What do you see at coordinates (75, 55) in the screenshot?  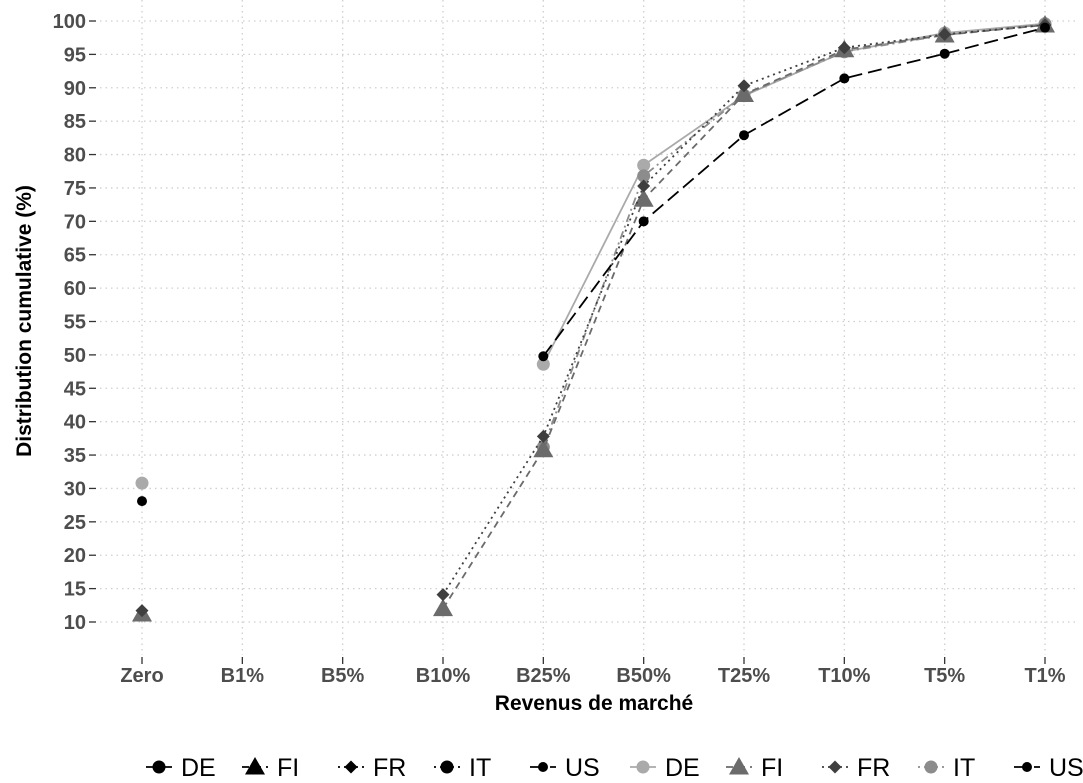 I see `y-tick-label: 95` at bounding box center [75, 55].